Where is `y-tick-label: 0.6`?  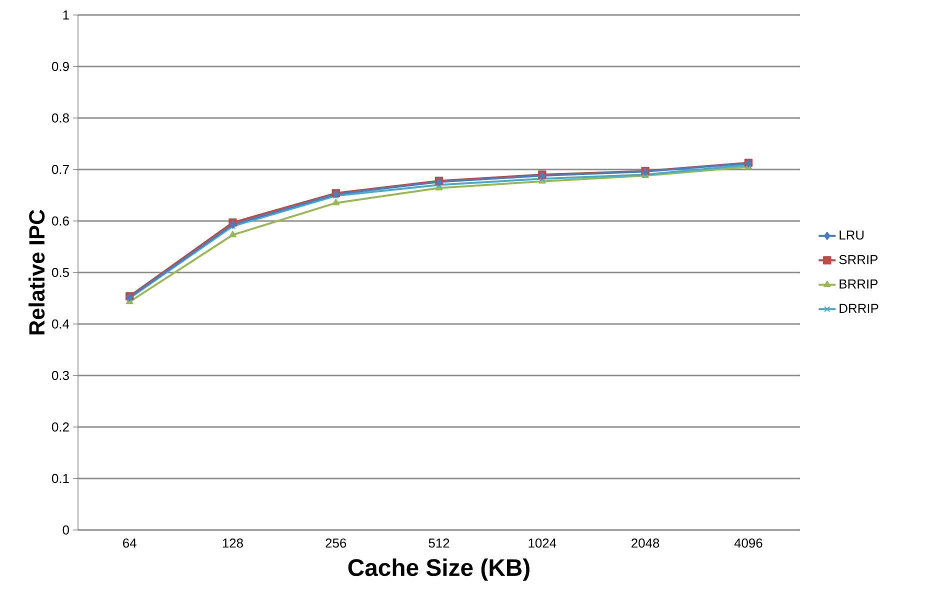
y-tick-label: 0.6 is located at coordinates (60, 221).